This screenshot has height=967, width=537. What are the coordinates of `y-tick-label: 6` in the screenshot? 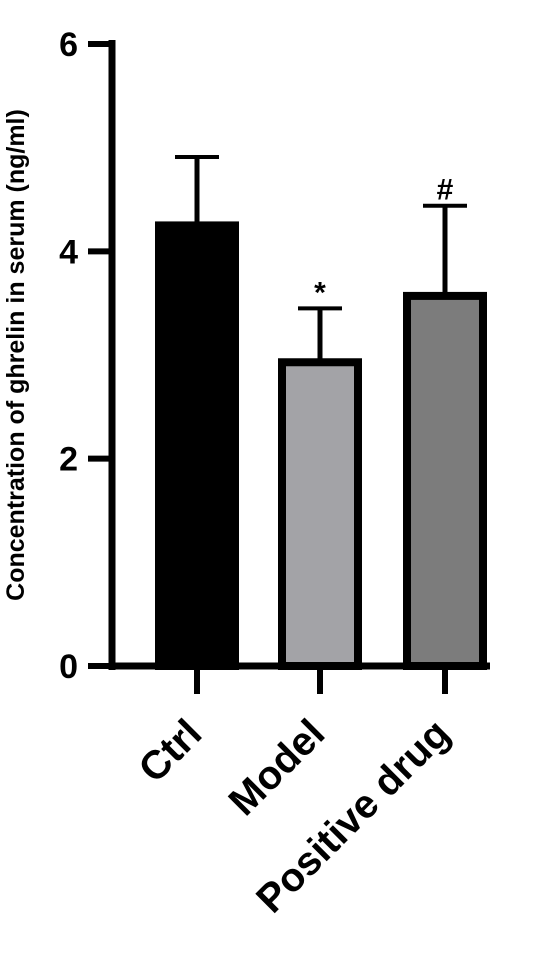 It's located at (68, 45).